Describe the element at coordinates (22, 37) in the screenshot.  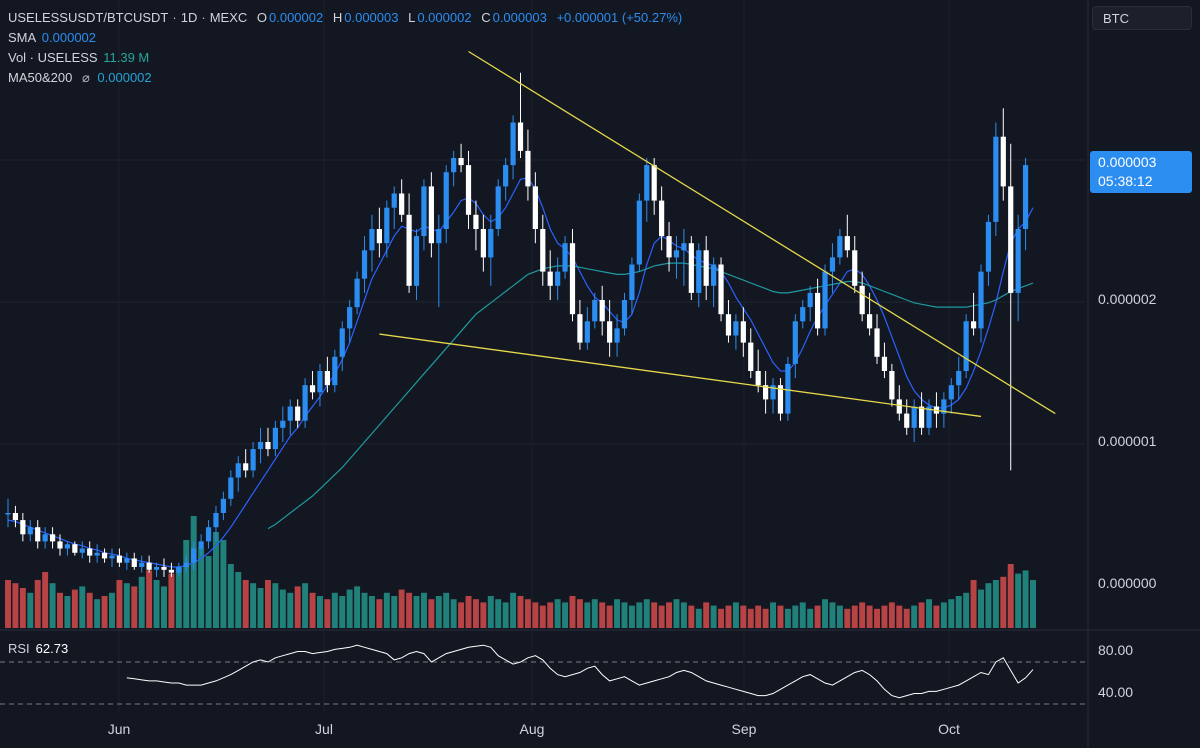
I see `legend-sma-label: SMA` at that location.